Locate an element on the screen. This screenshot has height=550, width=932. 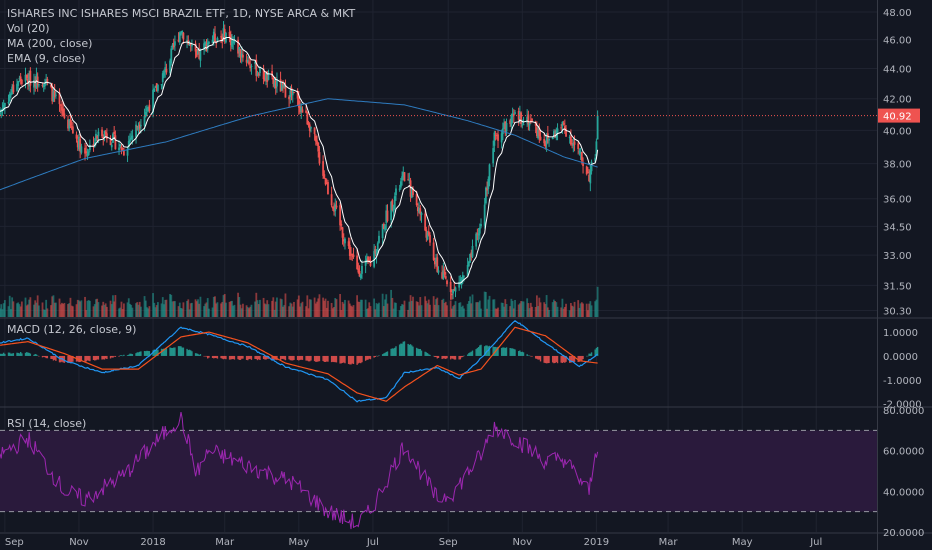
x-tick-label: May is located at coordinates (742, 542).